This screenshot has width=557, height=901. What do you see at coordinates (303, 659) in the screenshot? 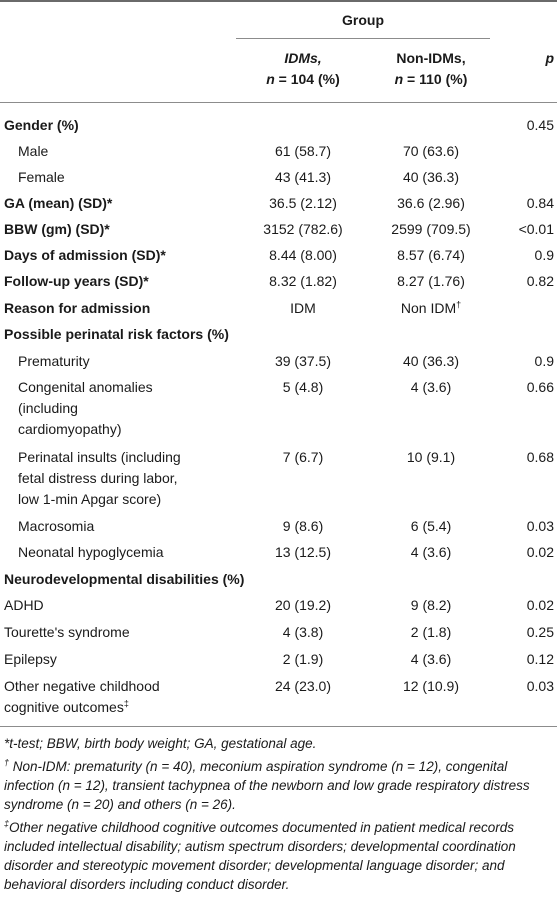
I see `row-idm-epilepsy: 2 (1.9)` at bounding box center [303, 659].